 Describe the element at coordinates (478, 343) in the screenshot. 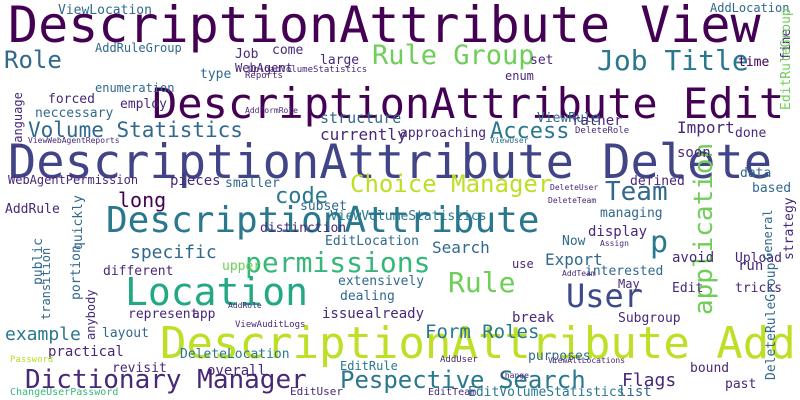

I see `word: DescriptionAttribute Add` at that location.